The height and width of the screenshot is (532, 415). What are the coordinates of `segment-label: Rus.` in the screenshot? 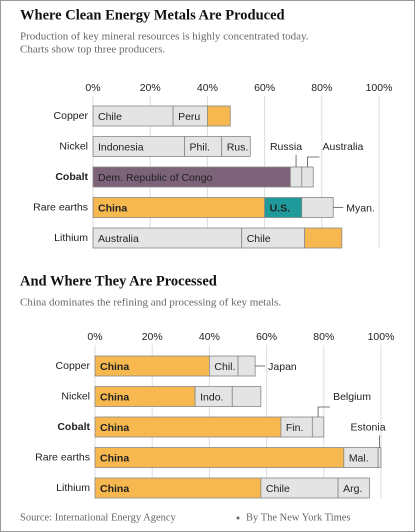 It's located at (238, 147).